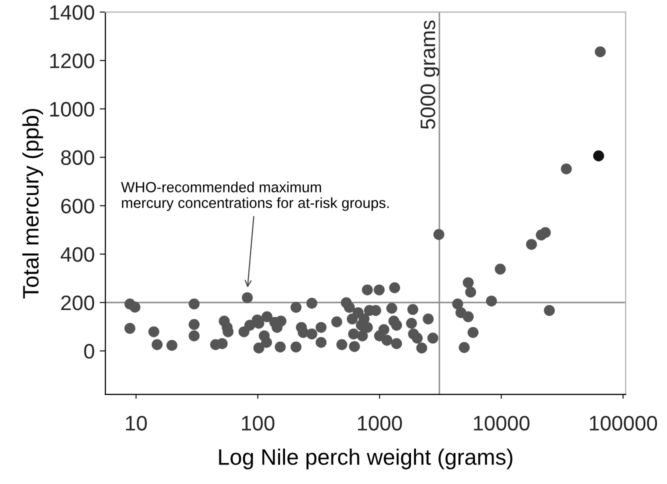 The width and height of the screenshot is (667, 484). What do you see at coordinates (430, 74) in the screenshot?
I see `ref-line-label: 5000 grams` at bounding box center [430, 74].